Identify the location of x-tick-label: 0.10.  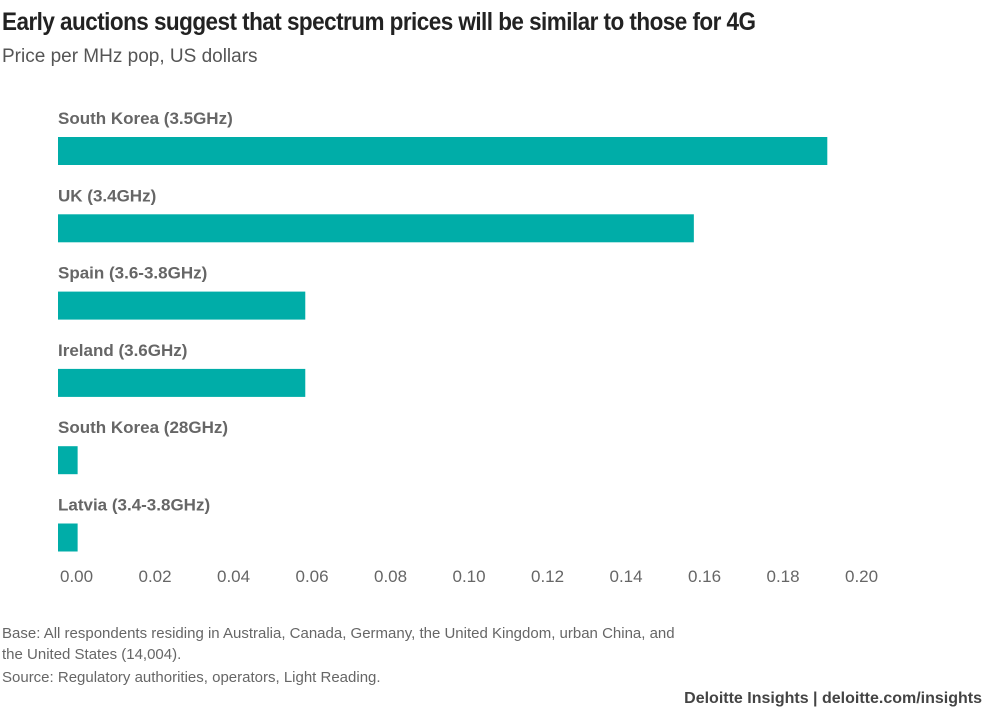
(469, 576).